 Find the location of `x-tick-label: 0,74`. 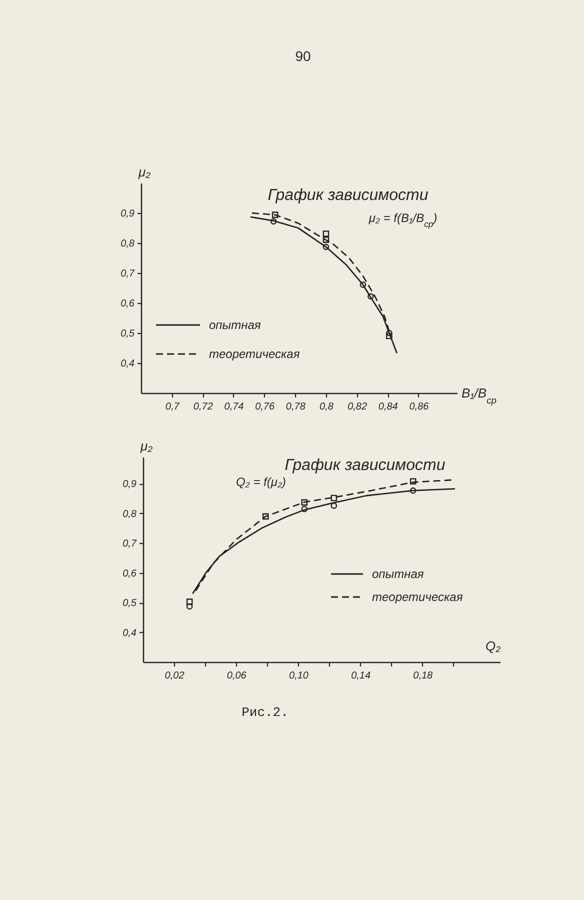

x-tick-label: 0,74 is located at coordinates (234, 407).